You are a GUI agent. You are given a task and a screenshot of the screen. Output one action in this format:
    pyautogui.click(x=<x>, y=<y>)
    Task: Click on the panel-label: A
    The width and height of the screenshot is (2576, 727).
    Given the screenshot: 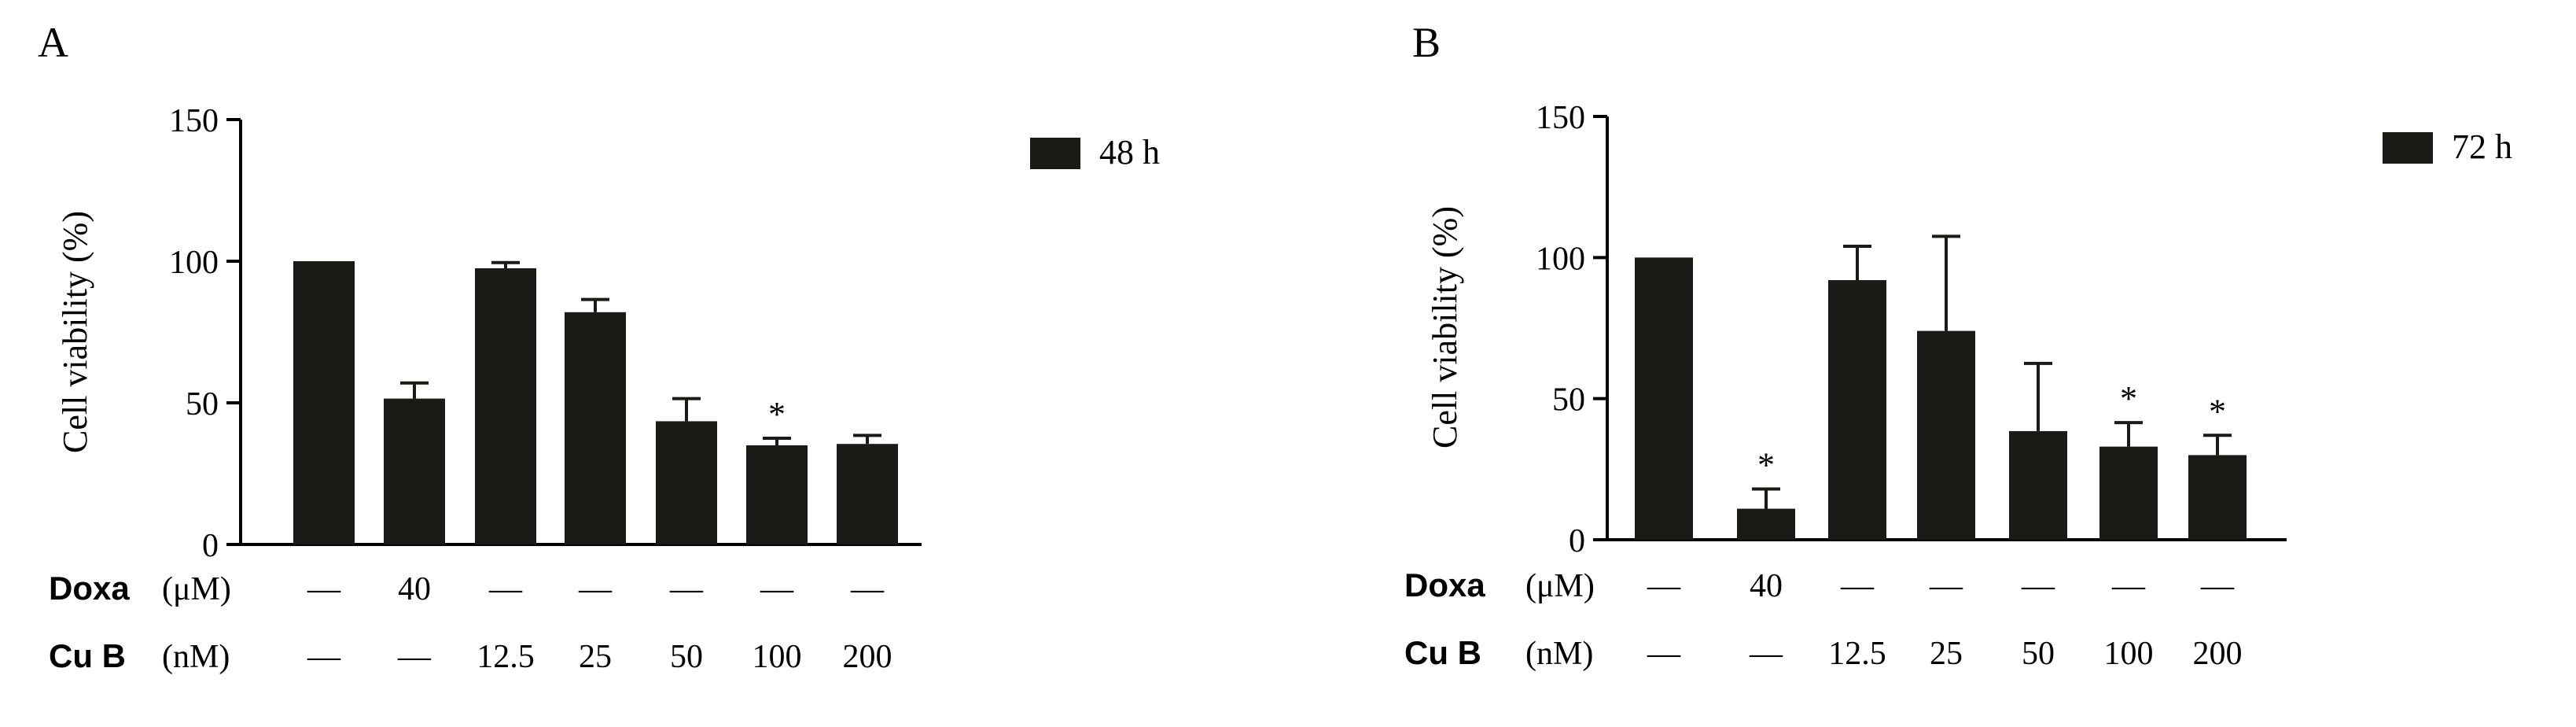 What is the action you would take?
    pyautogui.click(x=53, y=43)
    